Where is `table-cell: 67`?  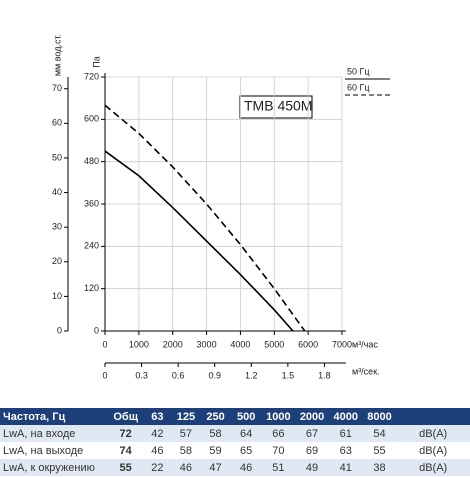 table-cell: 67 is located at coordinates (312, 433).